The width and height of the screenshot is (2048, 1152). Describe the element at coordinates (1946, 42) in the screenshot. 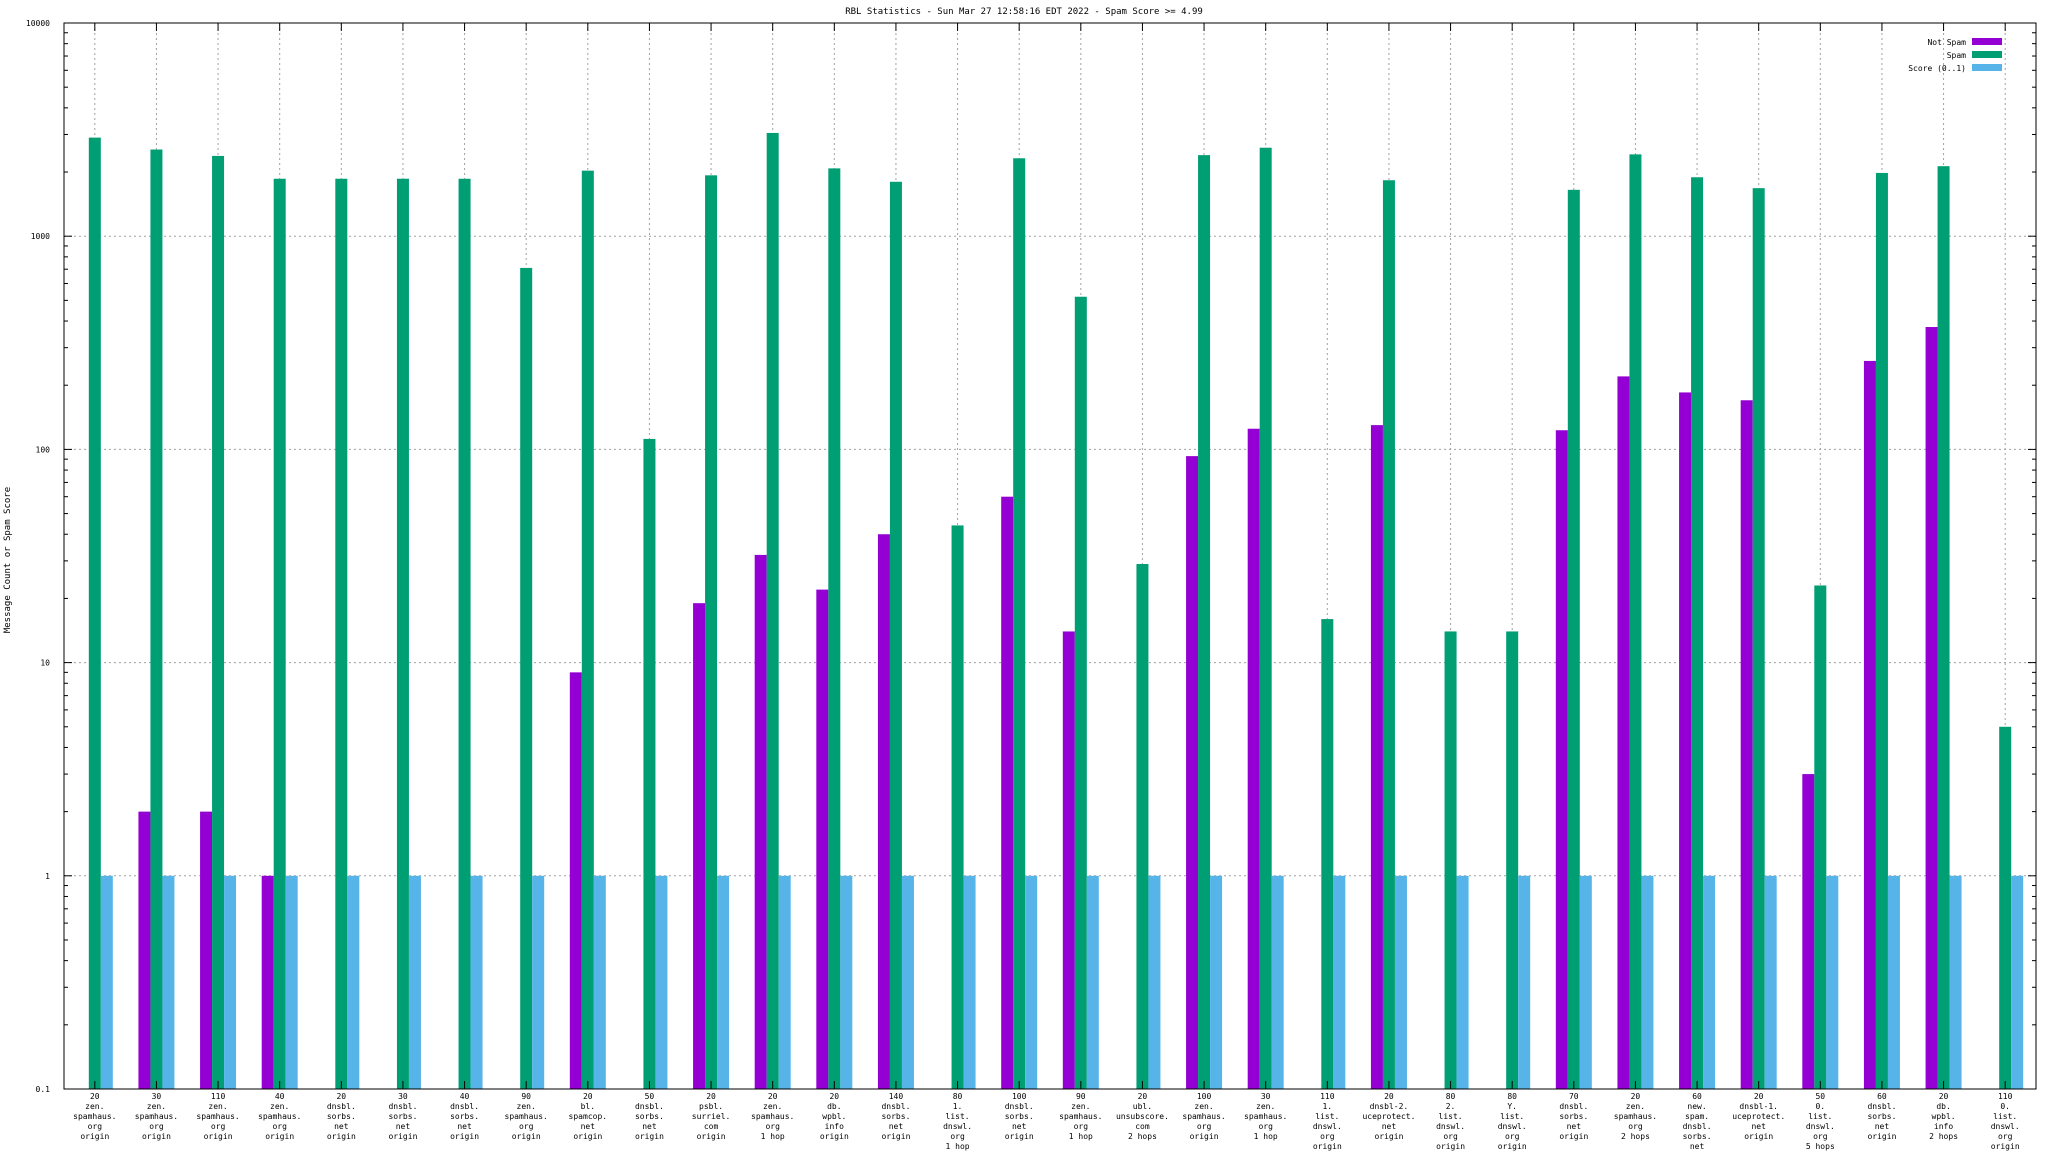

I see `legend-label: Not Spam` at that location.